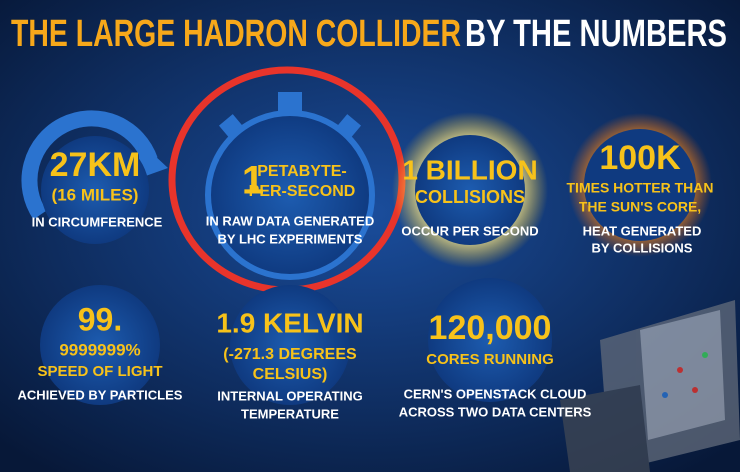 The width and height of the screenshot is (740, 472). What do you see at coordinates (640, 158) in the screenshot?
I see `stat-figure: 100K` at bounding box center [640, 158].